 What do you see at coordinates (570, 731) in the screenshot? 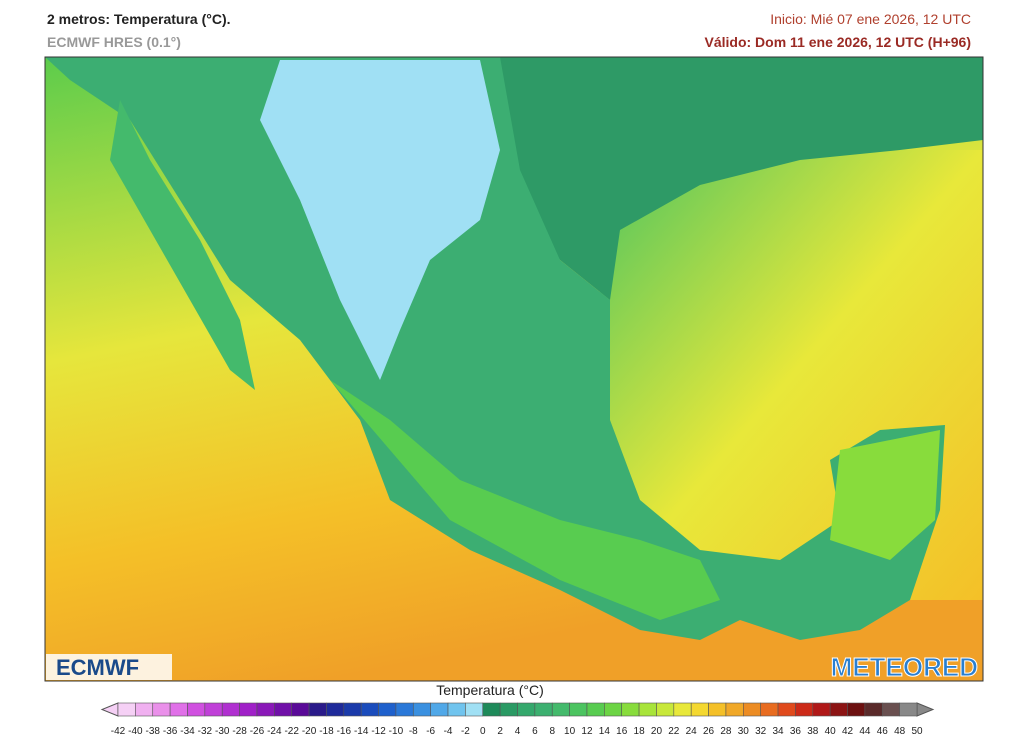
I see `colorbar-tick-label: 10` at bounding box center [570, 731].